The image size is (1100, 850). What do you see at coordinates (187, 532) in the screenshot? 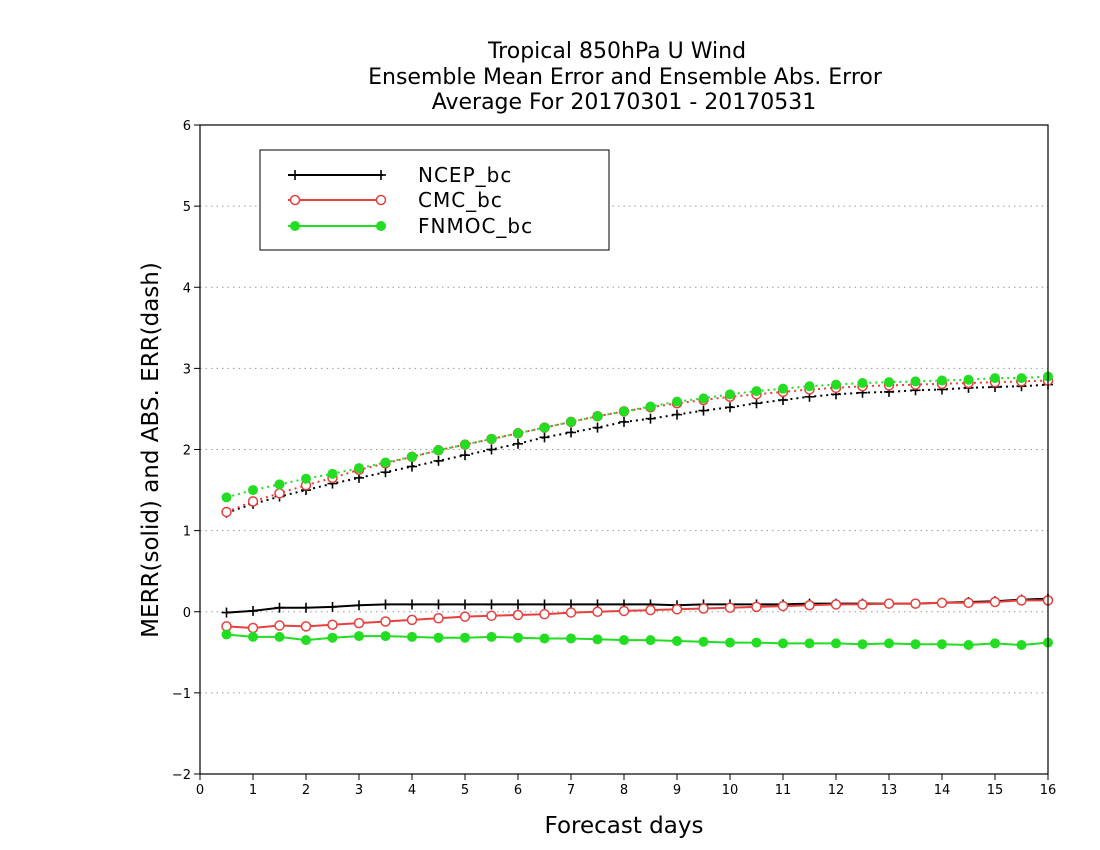
I see `y-tick-label: 1` at bounding box center [187, 532].